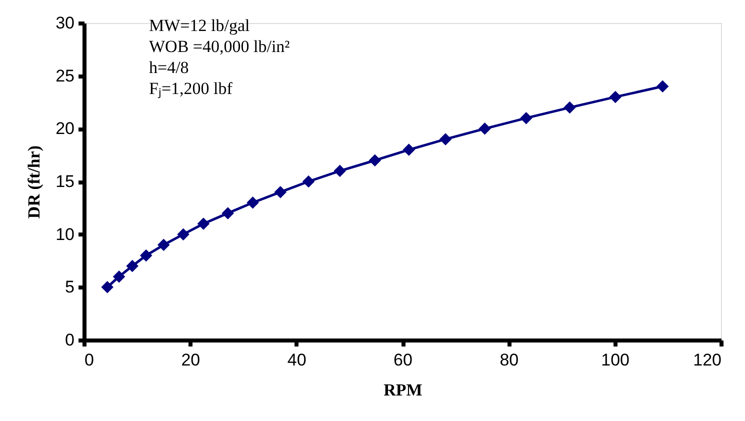 The image size is (745, 421). I want to click on y-axis-title: DR (ft/hr), so click(34, 182).